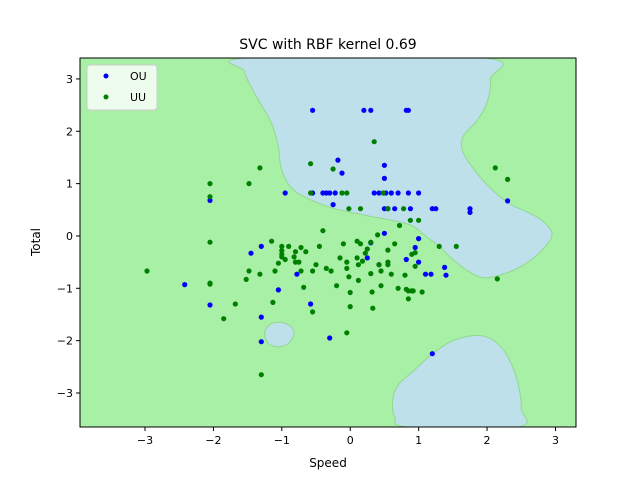 The height and width of the screenshot is (480, 640). Describe the element at coordinates (487, 440) in the screenshot. I see `x-tick-label: 2` at that location.